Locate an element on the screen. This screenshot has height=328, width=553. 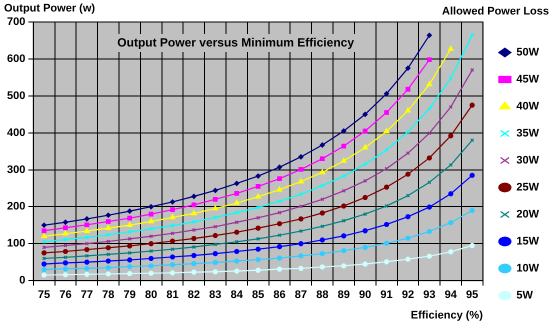
legend-label: 5W is located at coordinates (525, 296).